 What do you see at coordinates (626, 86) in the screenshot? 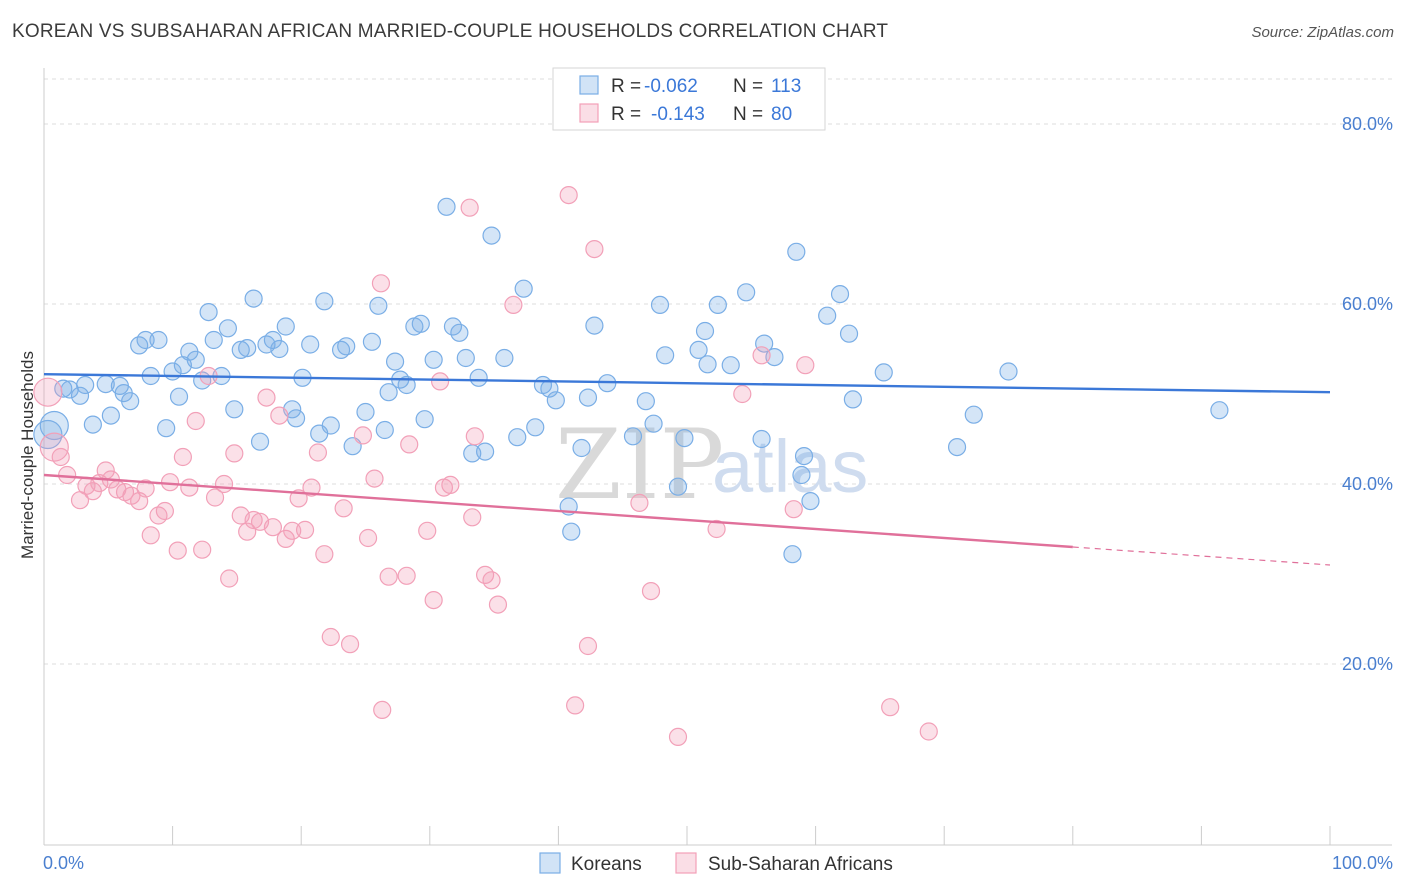
I see `legend-r-label-koreans: R =` at bounding box center [626, 86].